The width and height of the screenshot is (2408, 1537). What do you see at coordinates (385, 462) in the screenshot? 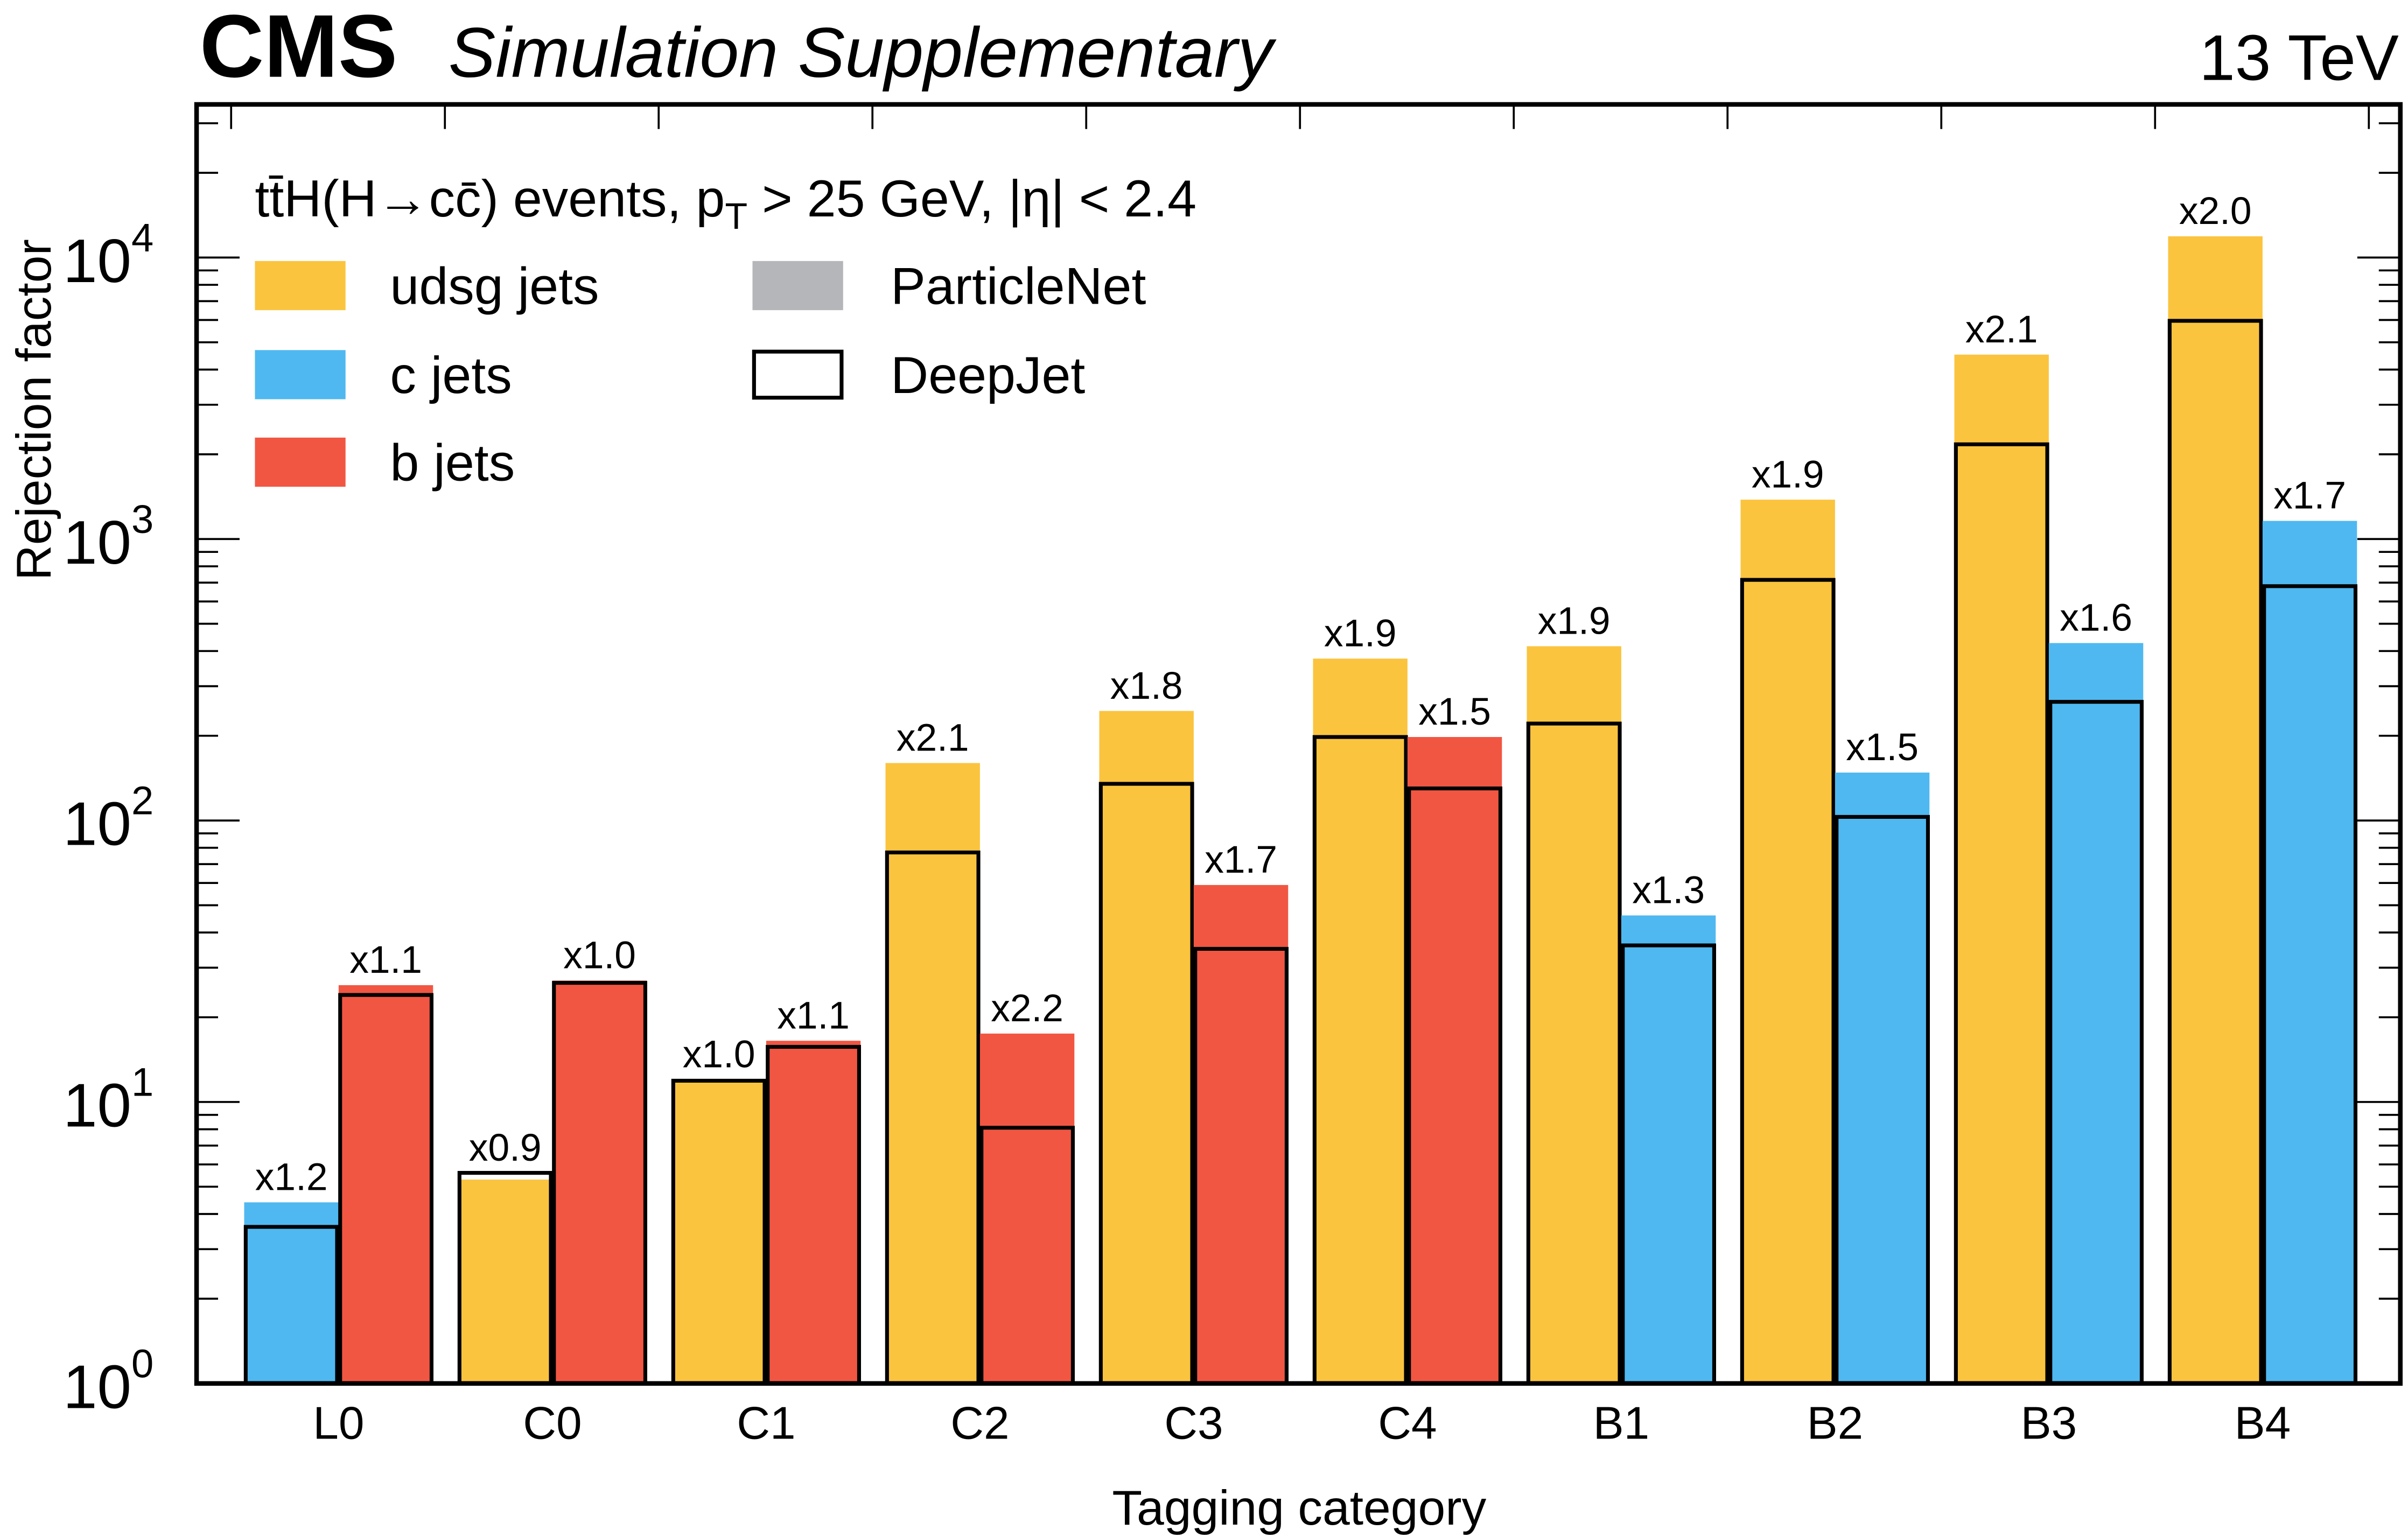
I see `legend-entry-b: b jets` at bounding box center [385, 462].